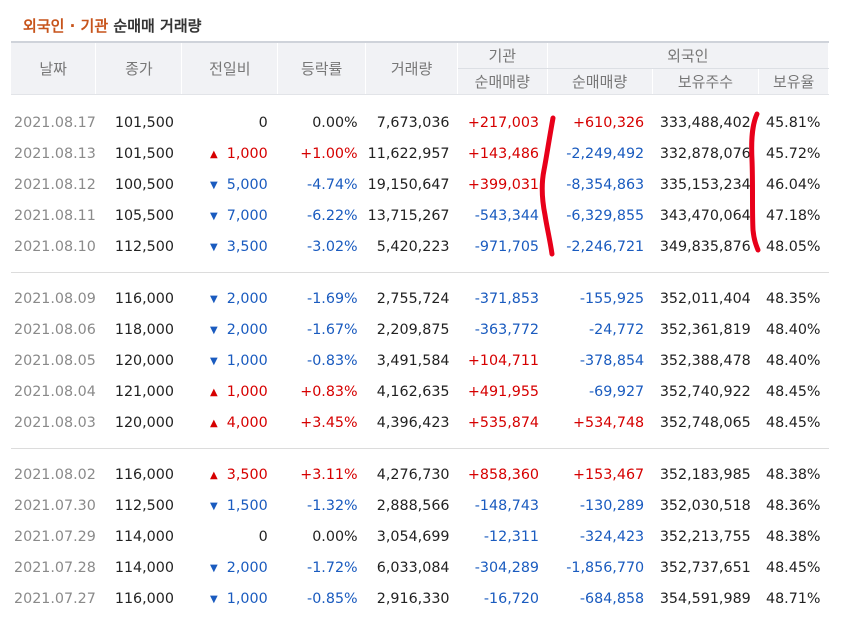  Describe the element at coordinates (705, 184) in the screenshot. I see `cell-foreign-shares: 335,153,234` at that location.